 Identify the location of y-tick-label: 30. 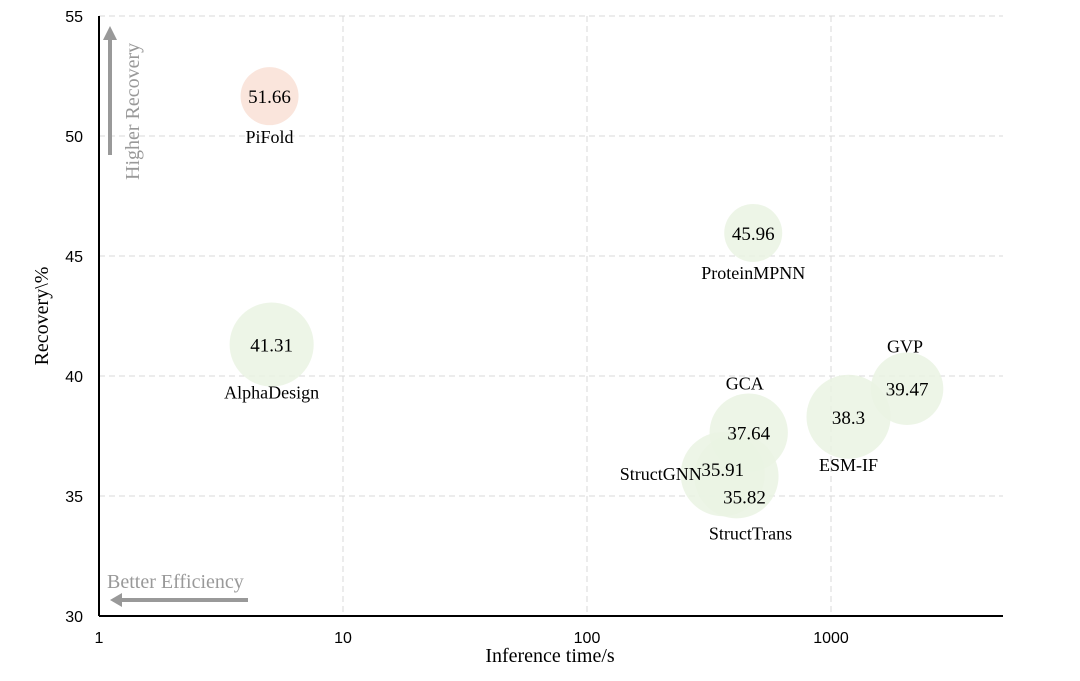
(74, 617).